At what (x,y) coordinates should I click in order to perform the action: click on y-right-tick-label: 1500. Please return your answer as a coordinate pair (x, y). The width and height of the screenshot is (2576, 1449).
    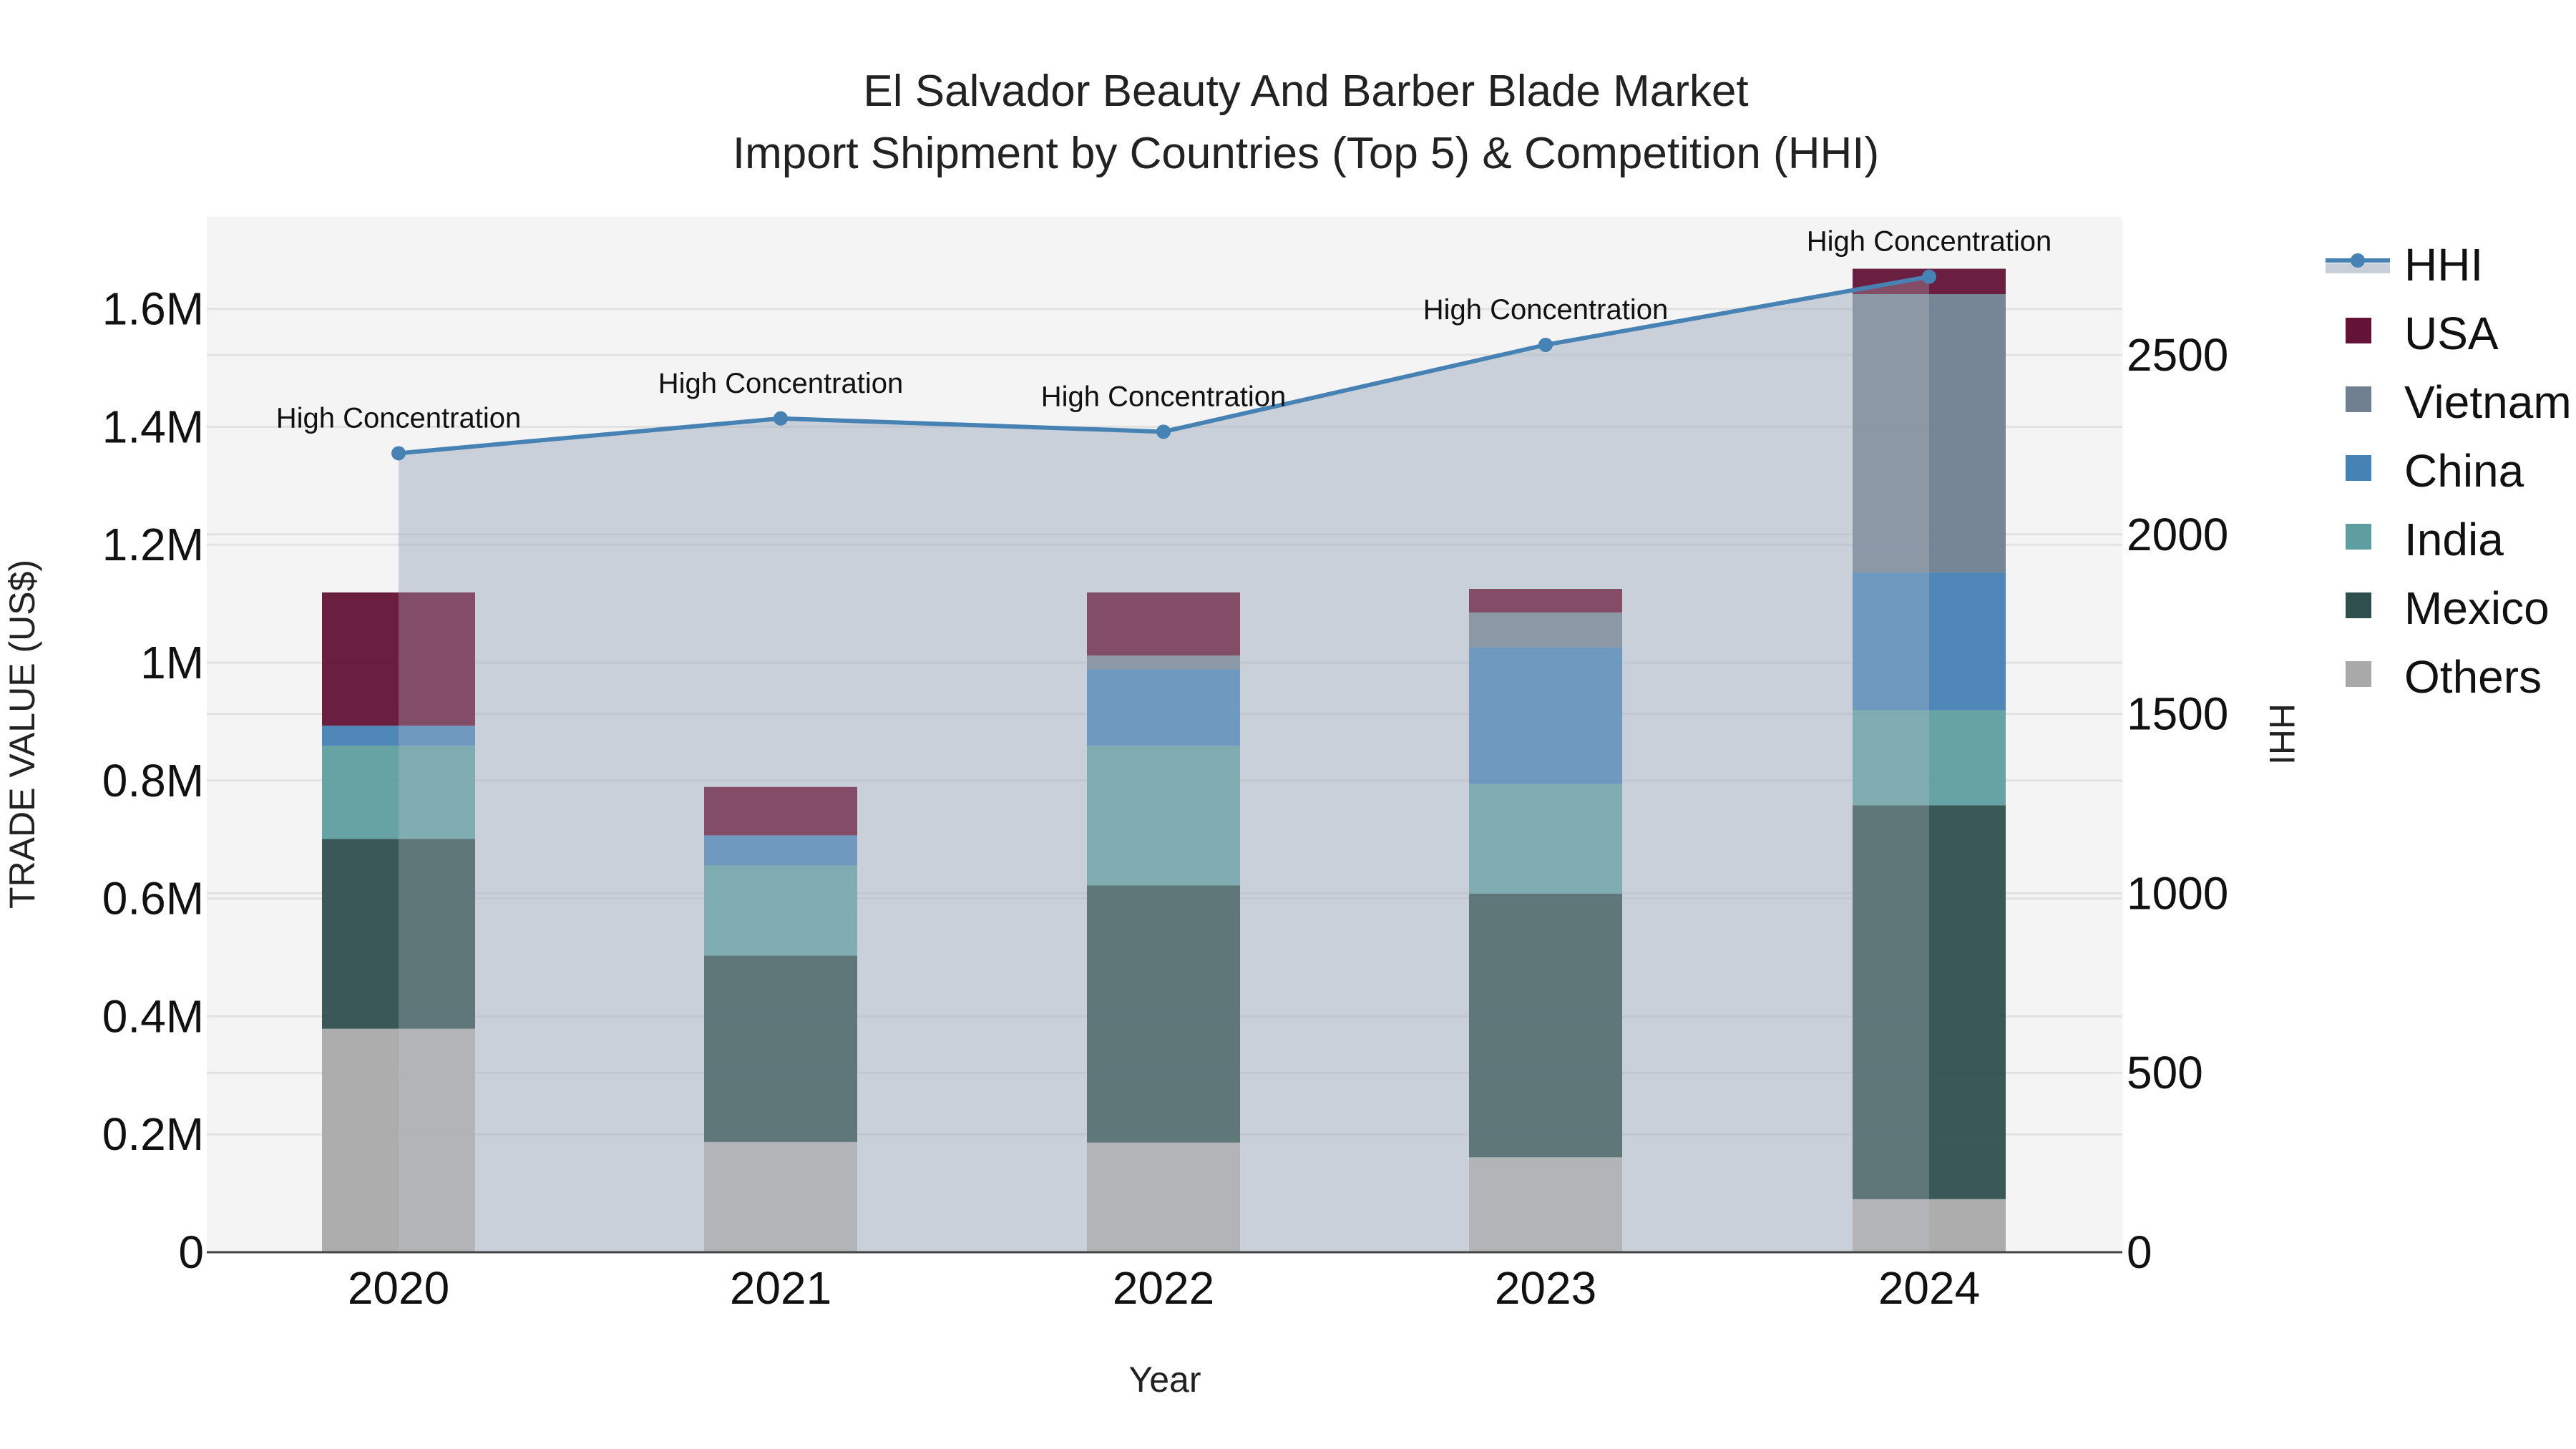
    Looking at the image, I should click on (2177, 714).